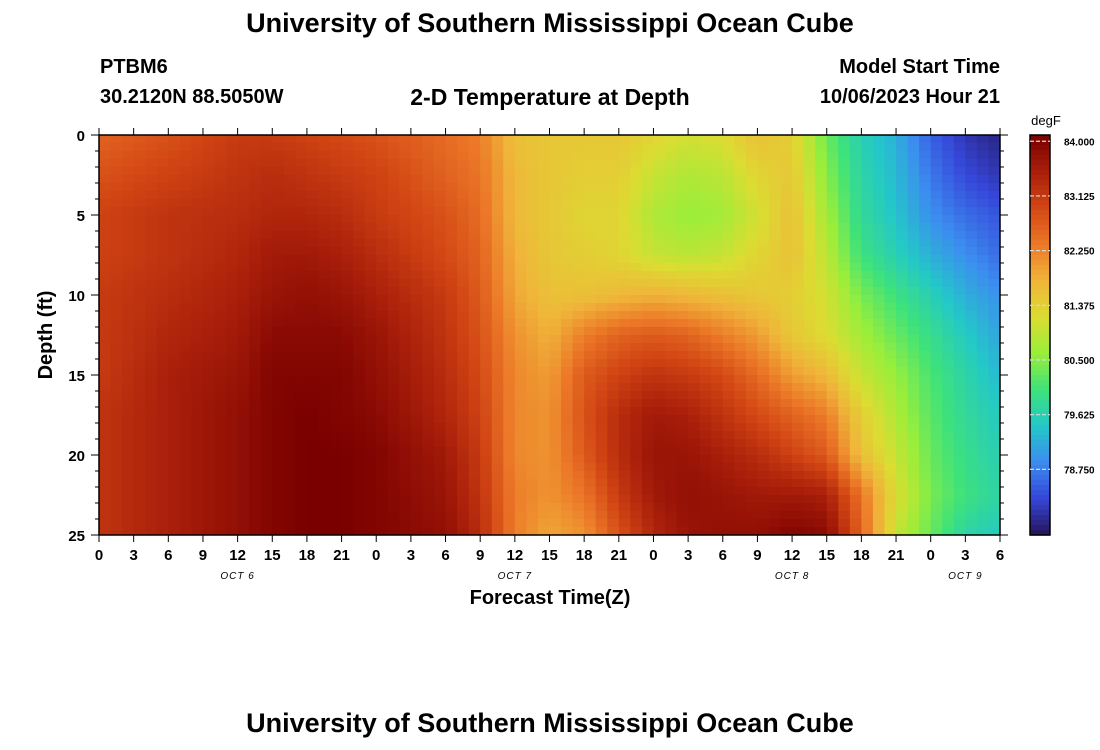 The image size is (1100, 750). Describe the element at coordinates (1079, 361) in the screenshot. I see `colorbar-label: 80.500` at that location.